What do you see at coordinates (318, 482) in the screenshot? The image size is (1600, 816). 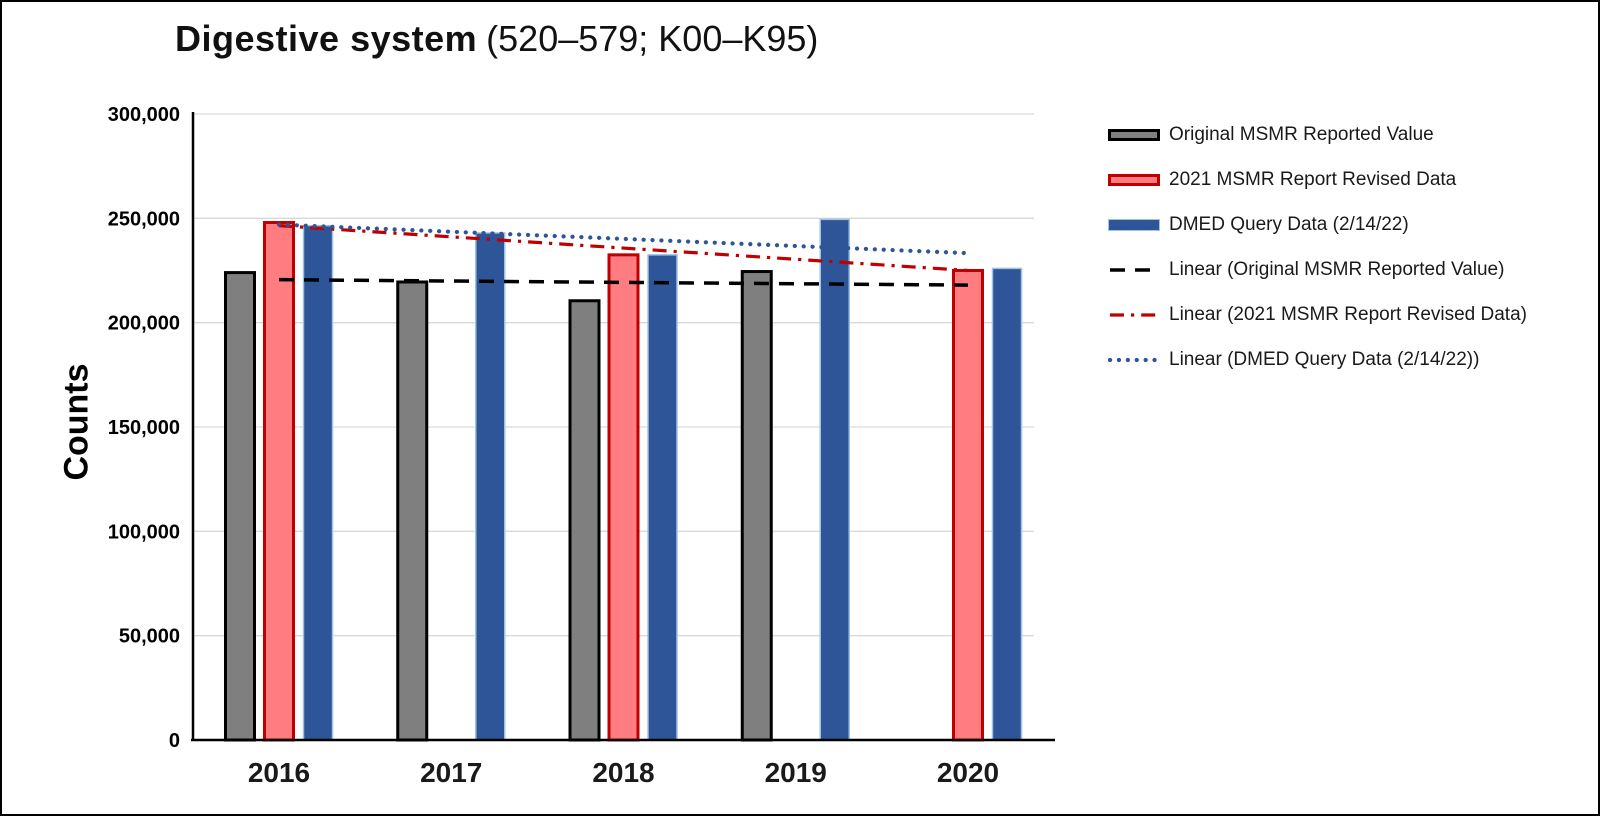 I see `bar-series3-2016` at bounding box center [318, 482].